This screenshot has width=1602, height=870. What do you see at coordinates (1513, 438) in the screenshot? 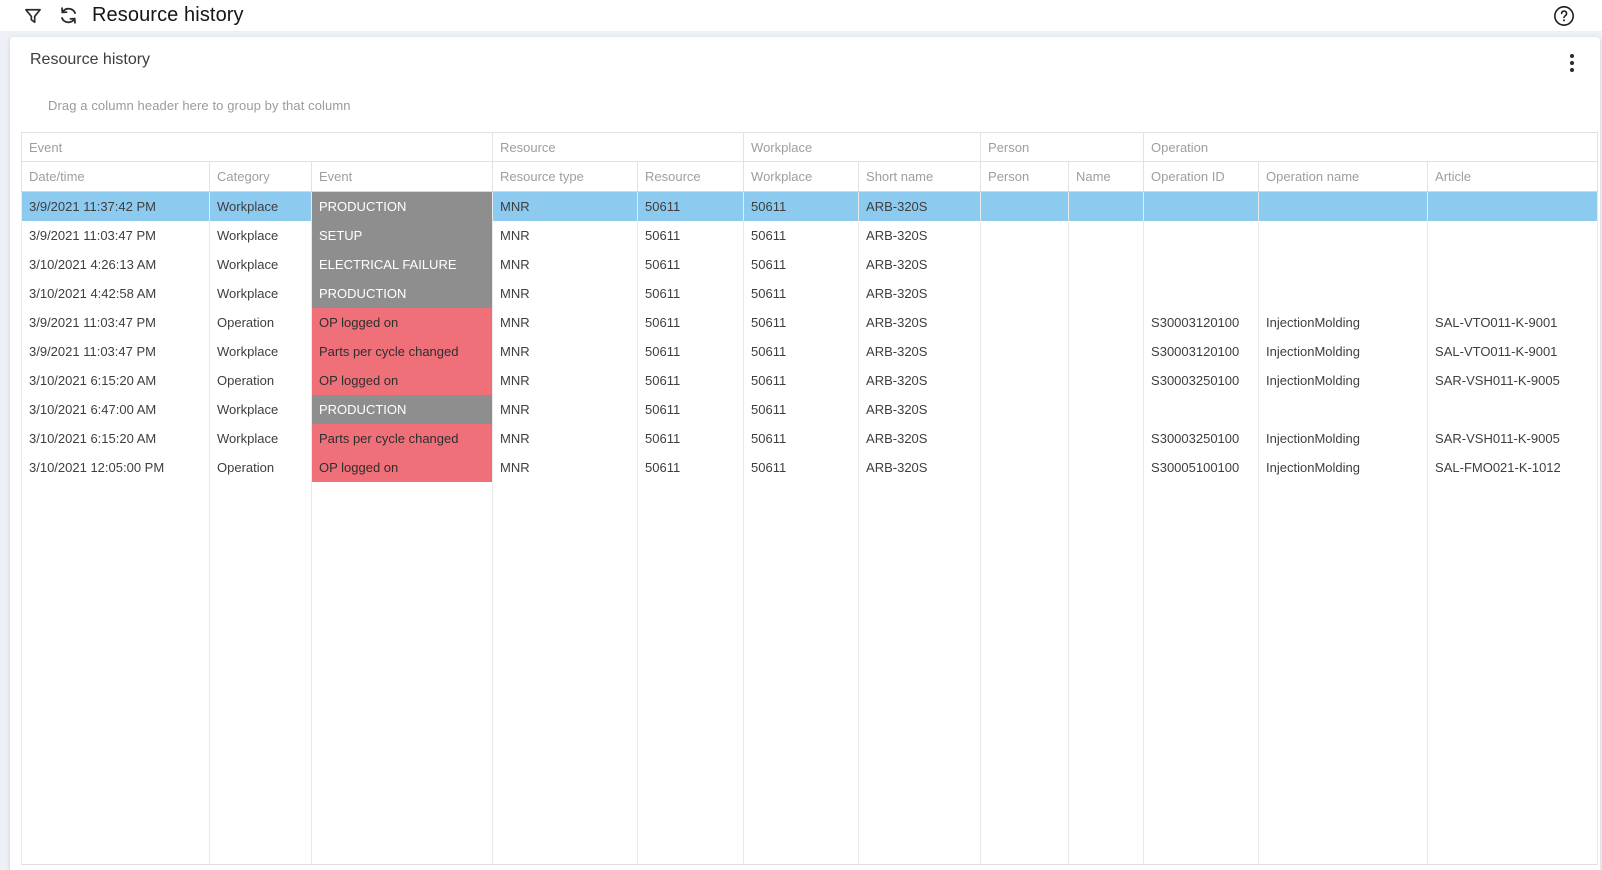
I see `cell-article: SAR-VSH011-K-9005` at bounding box center [1513, 438].